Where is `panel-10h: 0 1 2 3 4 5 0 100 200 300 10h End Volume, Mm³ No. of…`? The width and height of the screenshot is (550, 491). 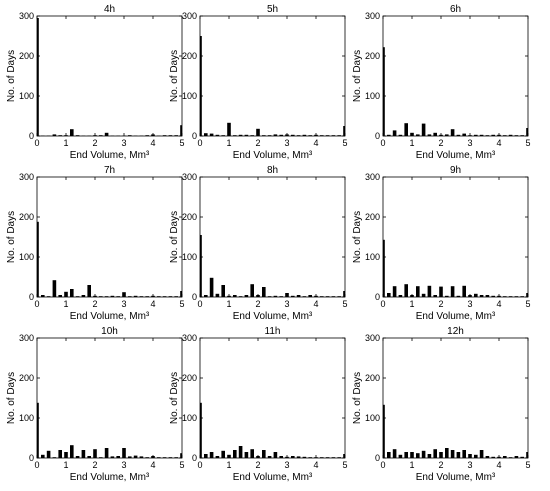 panel-10h: 0 1 2 3 4 5 0 100 200 300 10h End Volume, Mm³ No. of… is located at coordinates (95, 404).